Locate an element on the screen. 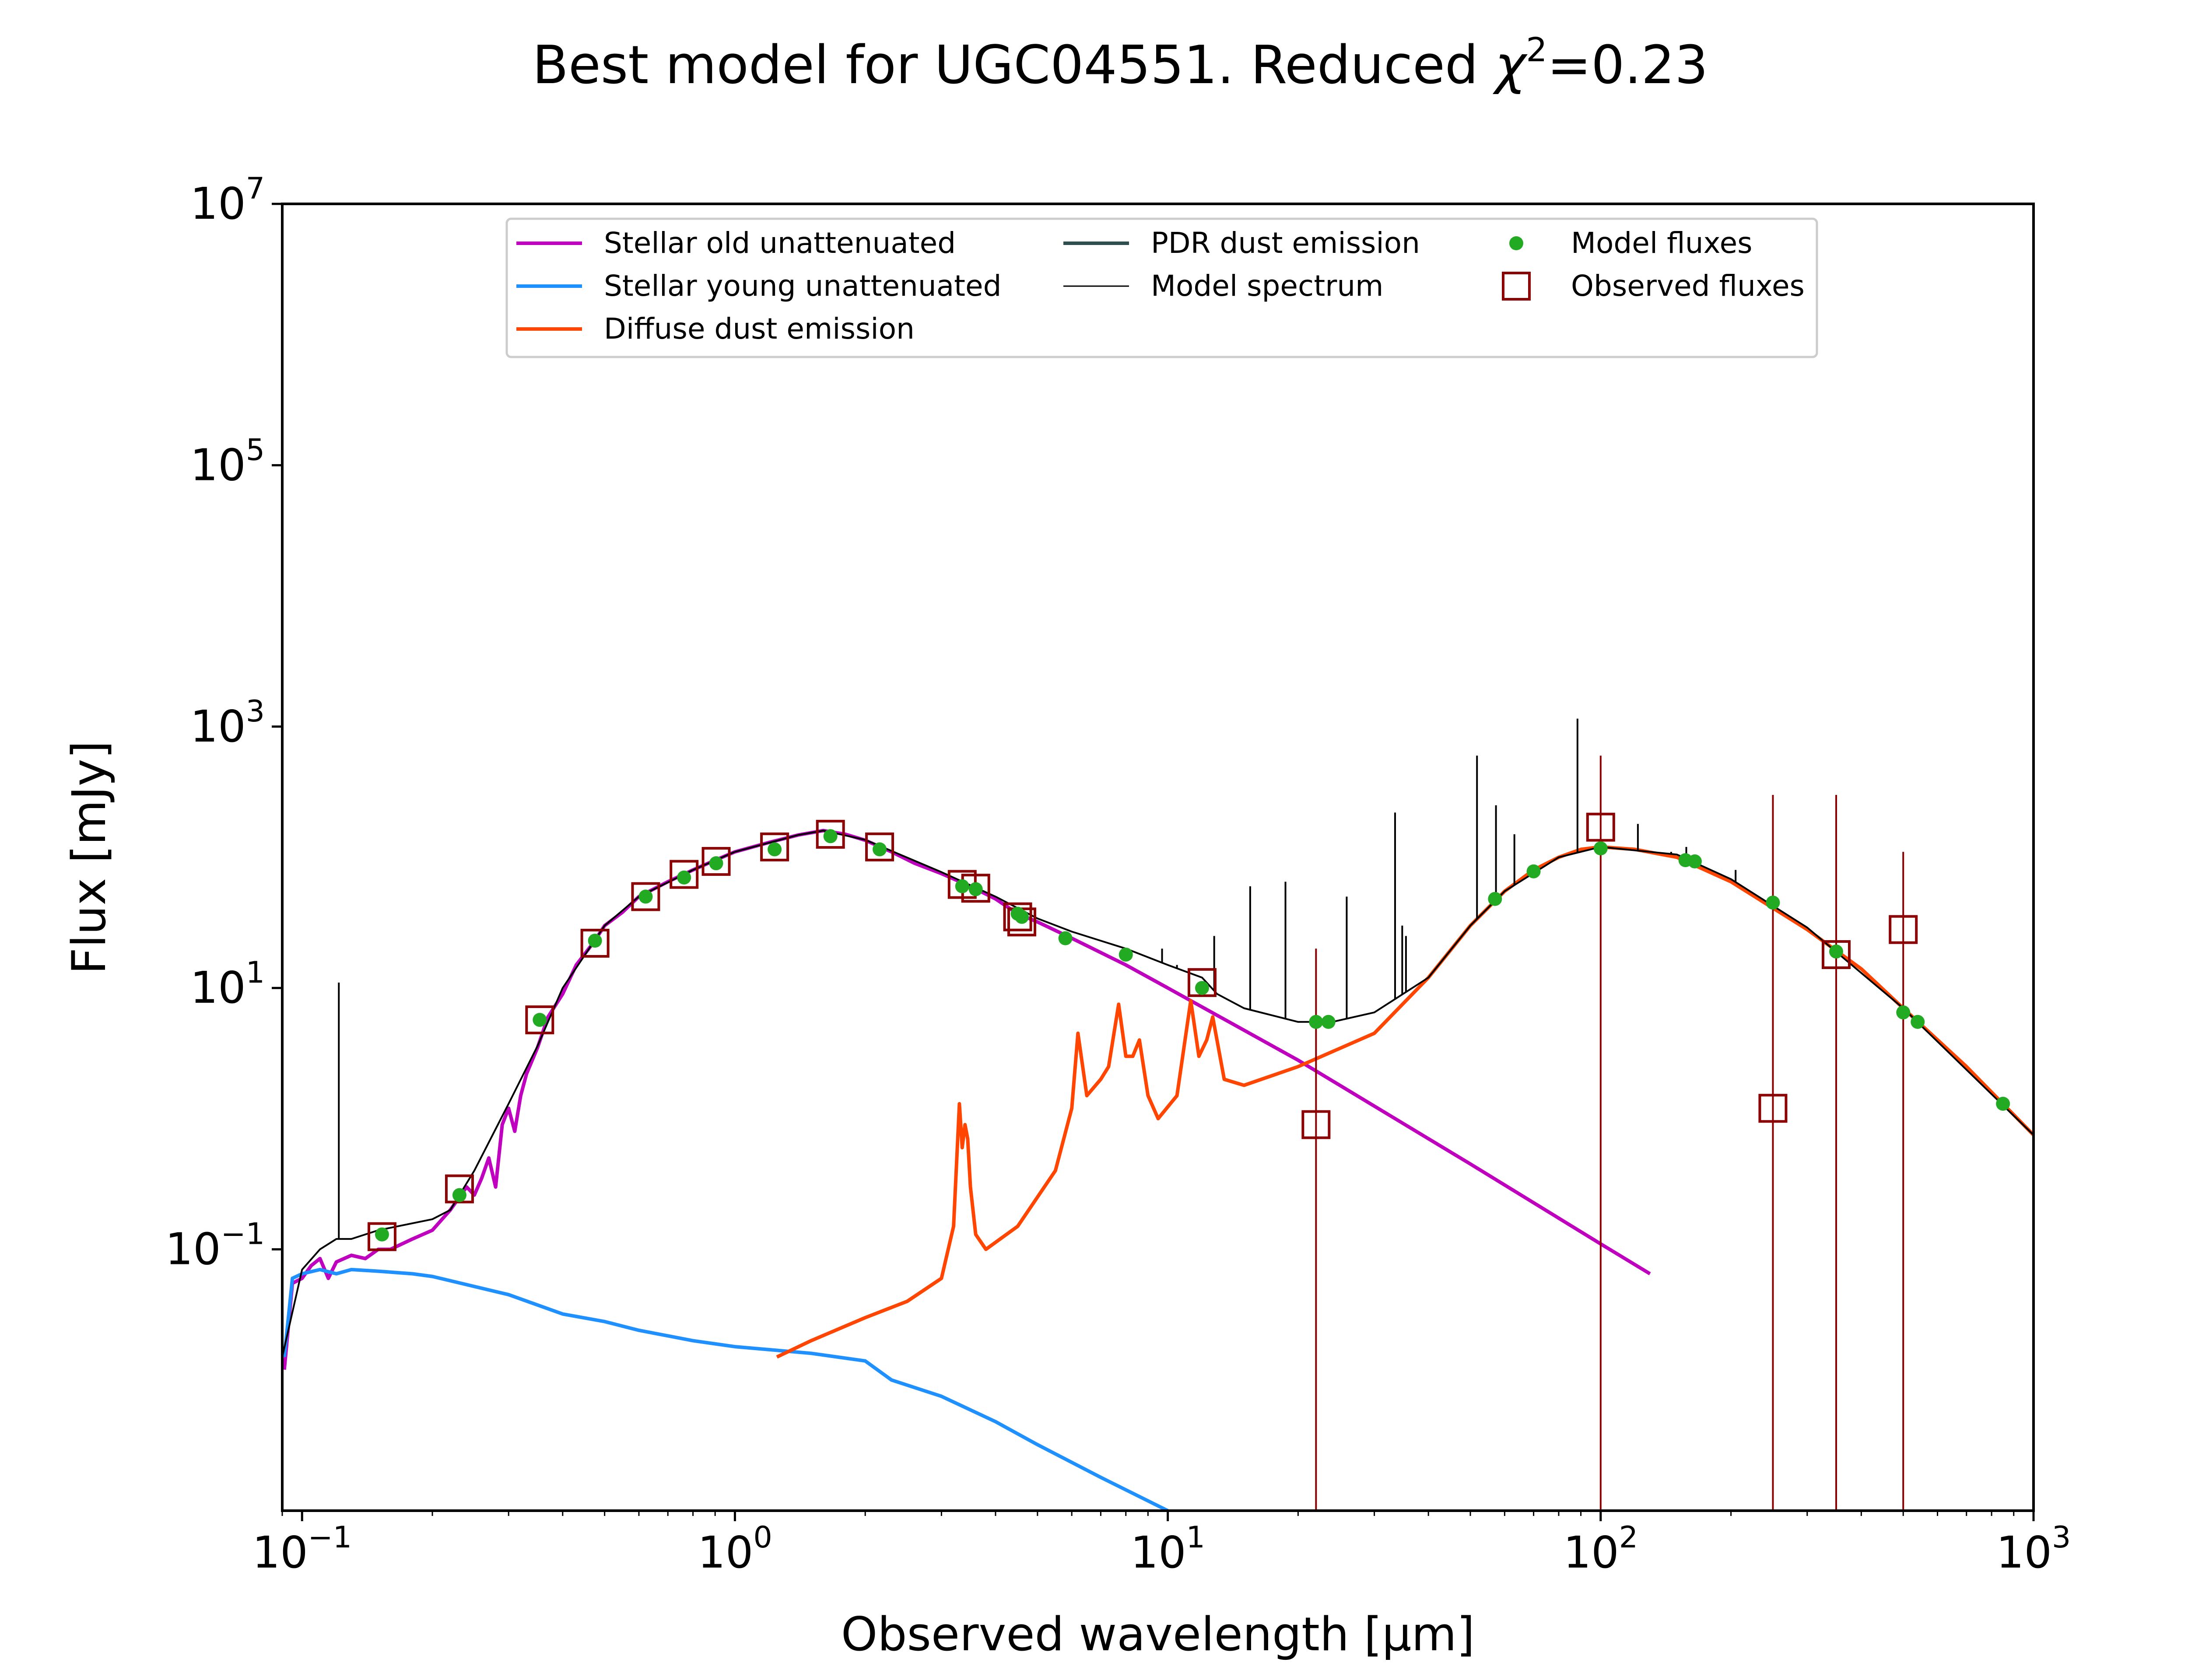 This screenshot has height=1680, width=2188. x-tick-label: 10⁰ is located at coordinates (735, 1549).